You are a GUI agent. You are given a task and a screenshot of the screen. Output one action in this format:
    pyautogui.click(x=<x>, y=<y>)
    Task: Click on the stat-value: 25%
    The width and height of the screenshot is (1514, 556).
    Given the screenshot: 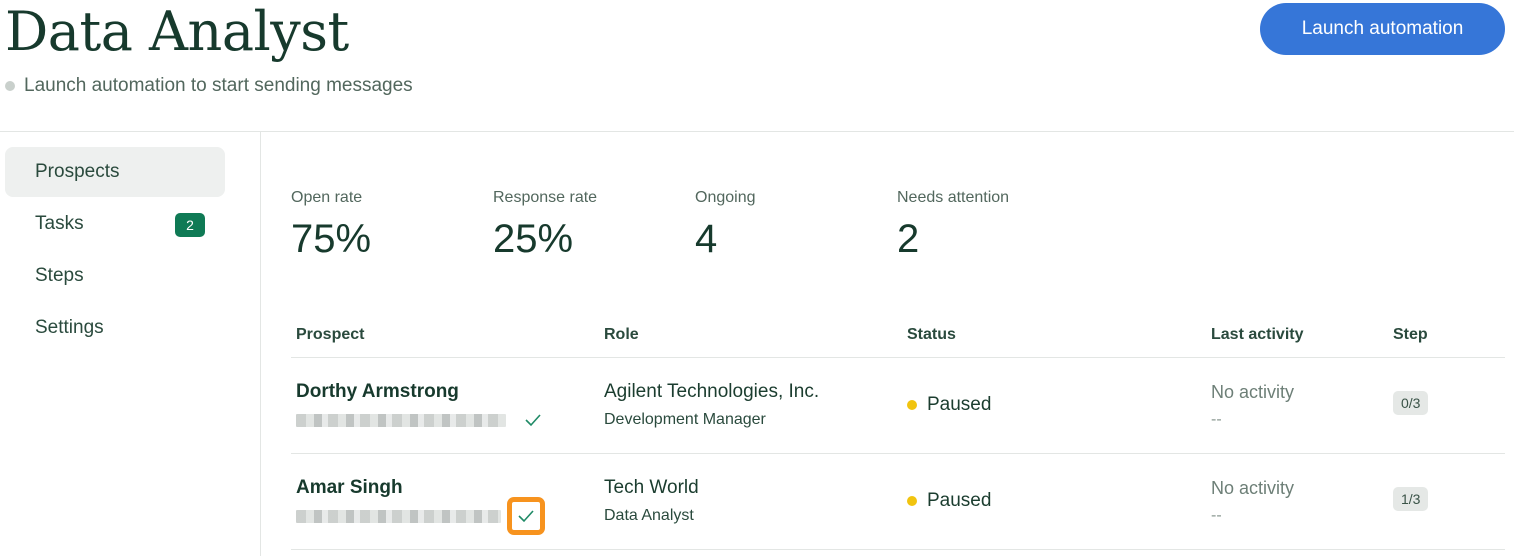 What is the action you would take?
    pyautogui.click(x=533, y=239)
    